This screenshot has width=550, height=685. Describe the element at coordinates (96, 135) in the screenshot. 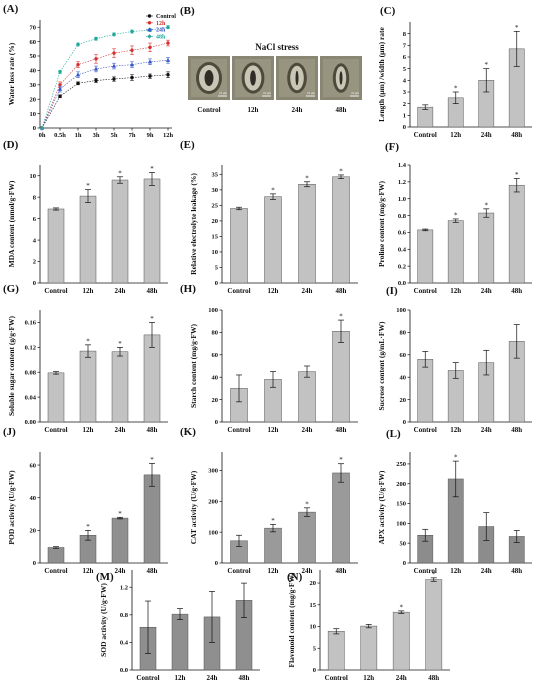

I see `x-tick-label: 3h` at that location.